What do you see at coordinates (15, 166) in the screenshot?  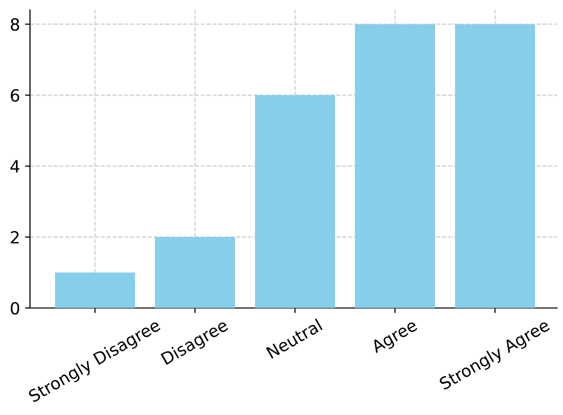 I see `y-tick-label: 4` at bounding box center [15, 166].